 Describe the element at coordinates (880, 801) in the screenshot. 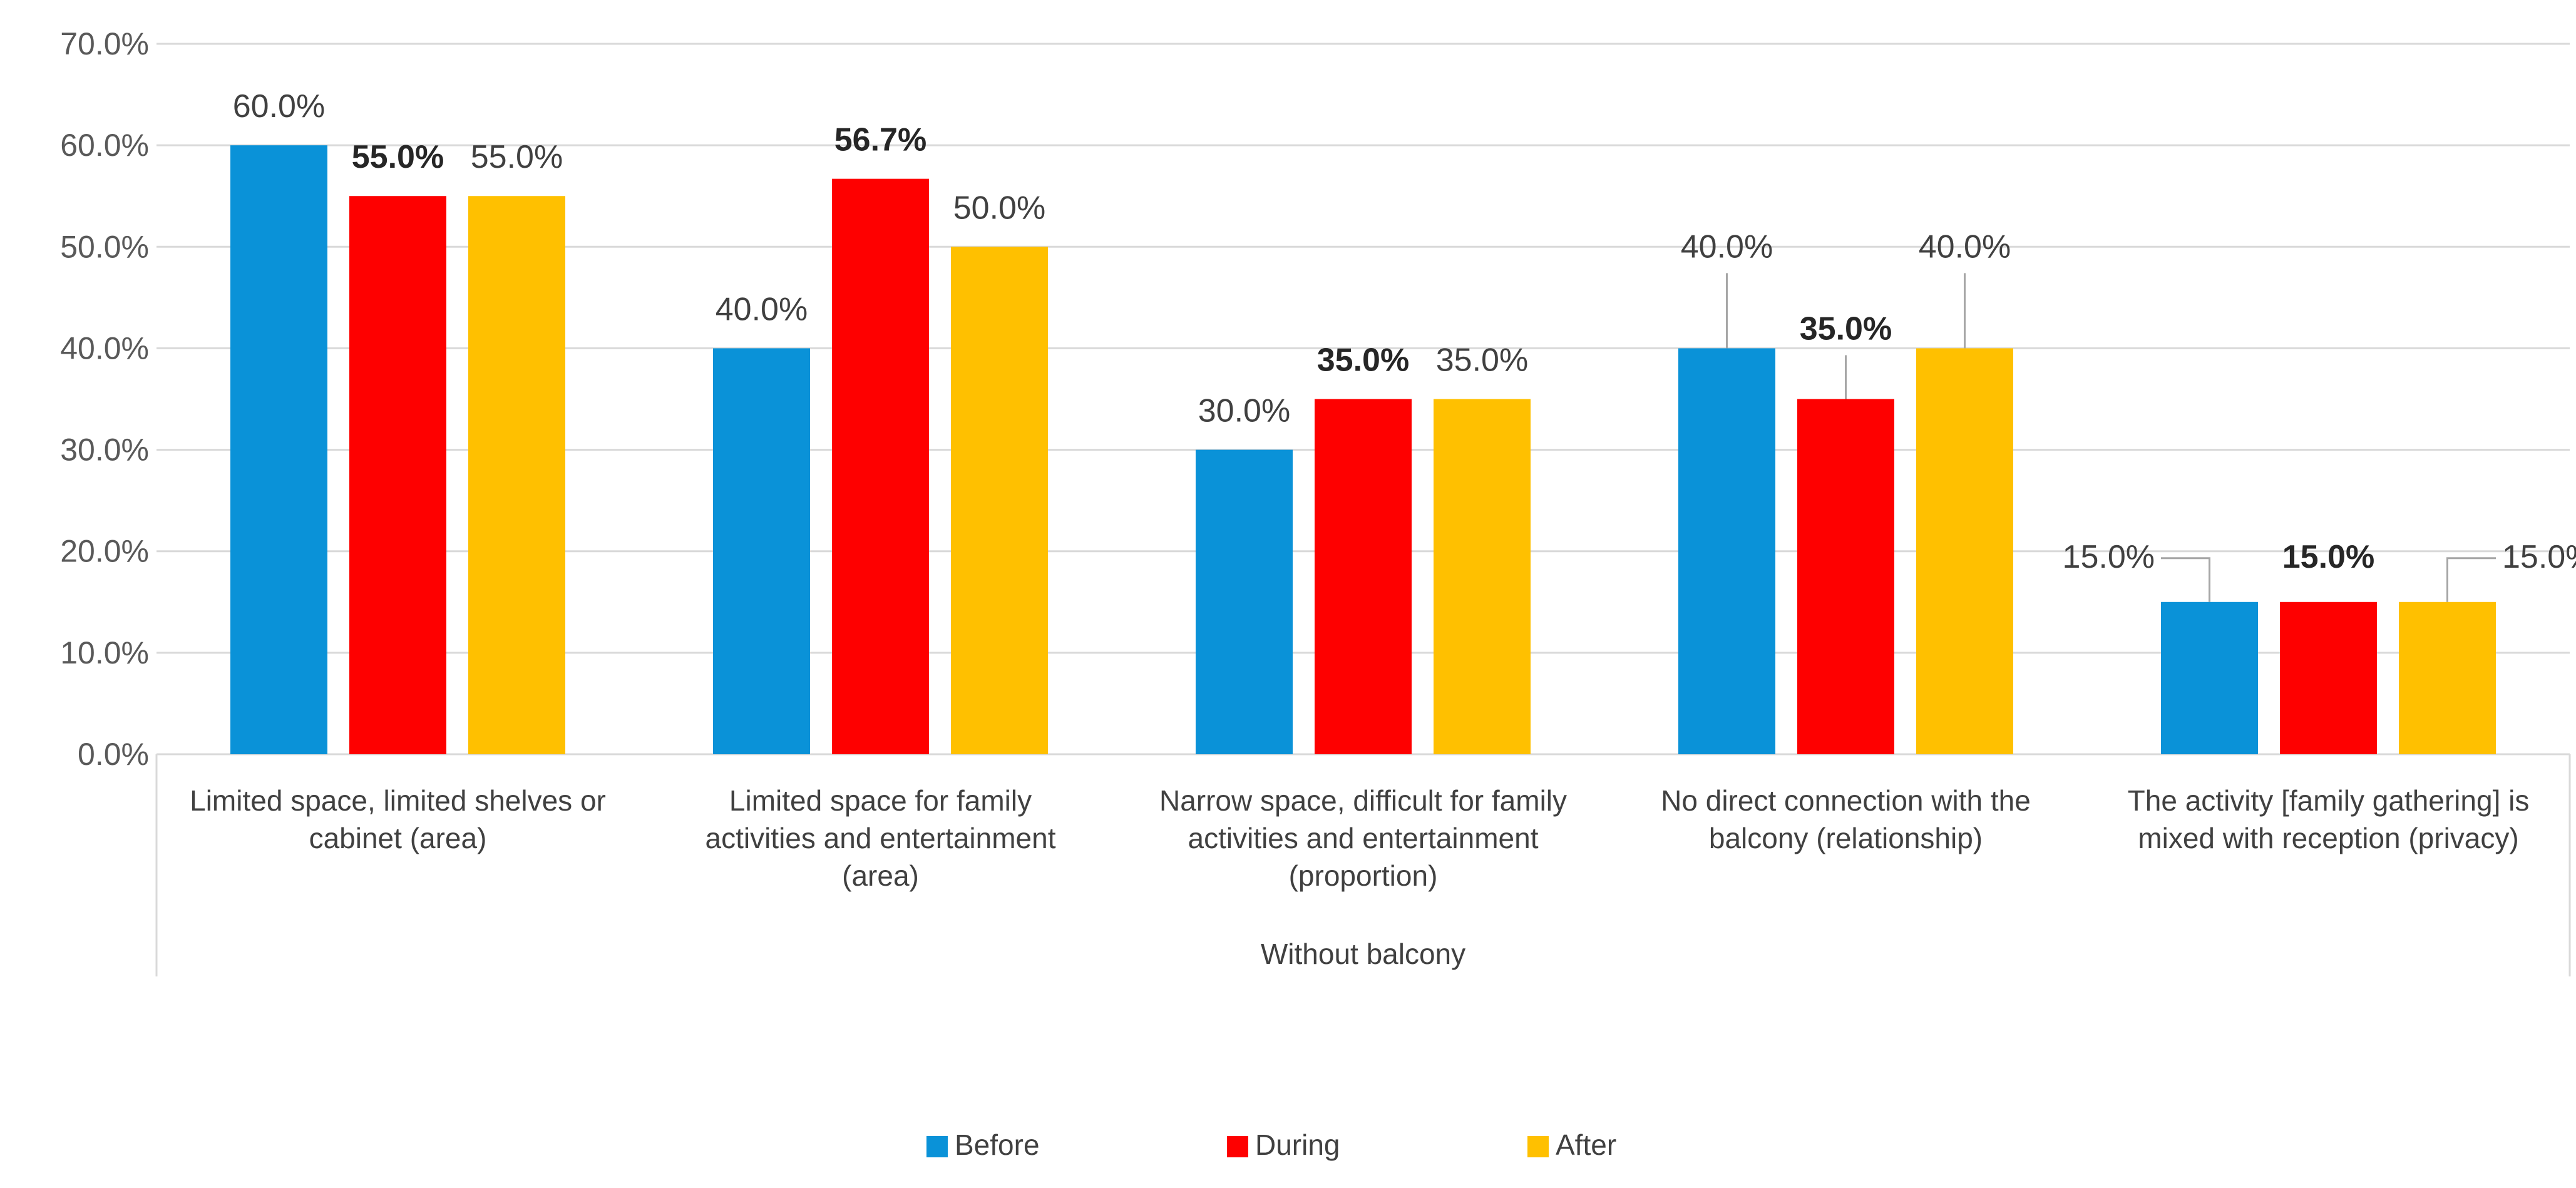

I see `category-label: Limited space for family` at that location.